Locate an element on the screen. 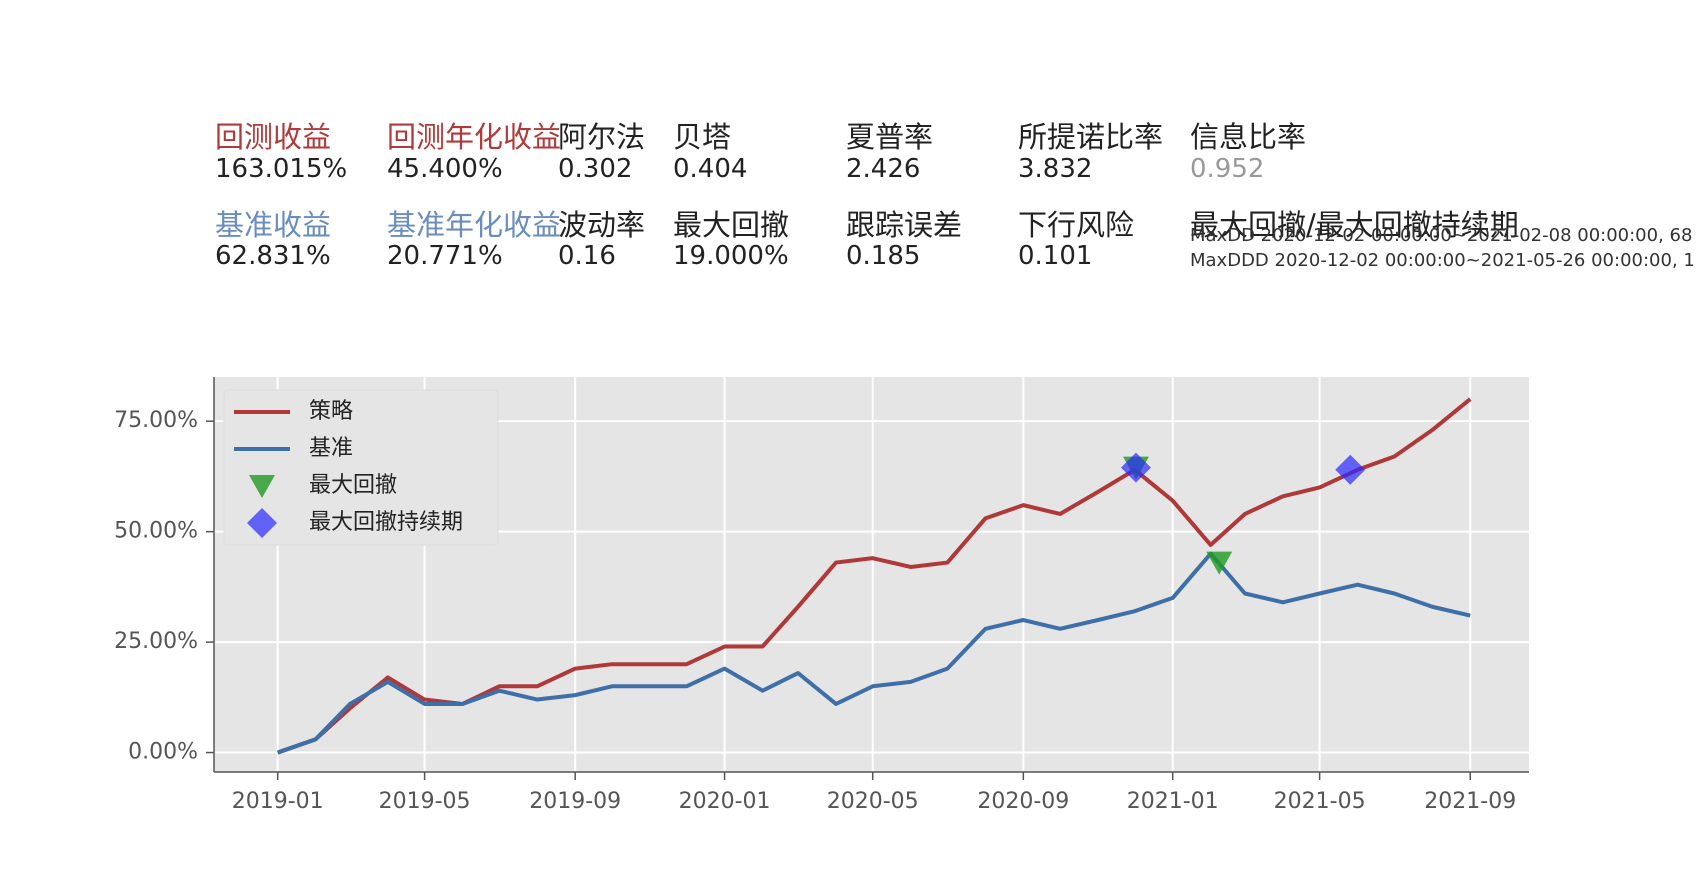 The width and height of the screenshot is (1700, 869). metric-label: 最大回撤 is located at coordinates (731, 225).